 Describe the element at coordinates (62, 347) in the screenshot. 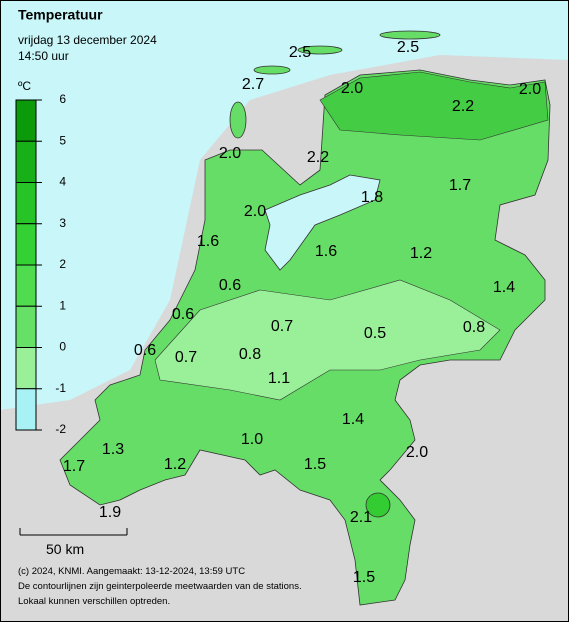

I see `legend-tick-label: 0` at that location.